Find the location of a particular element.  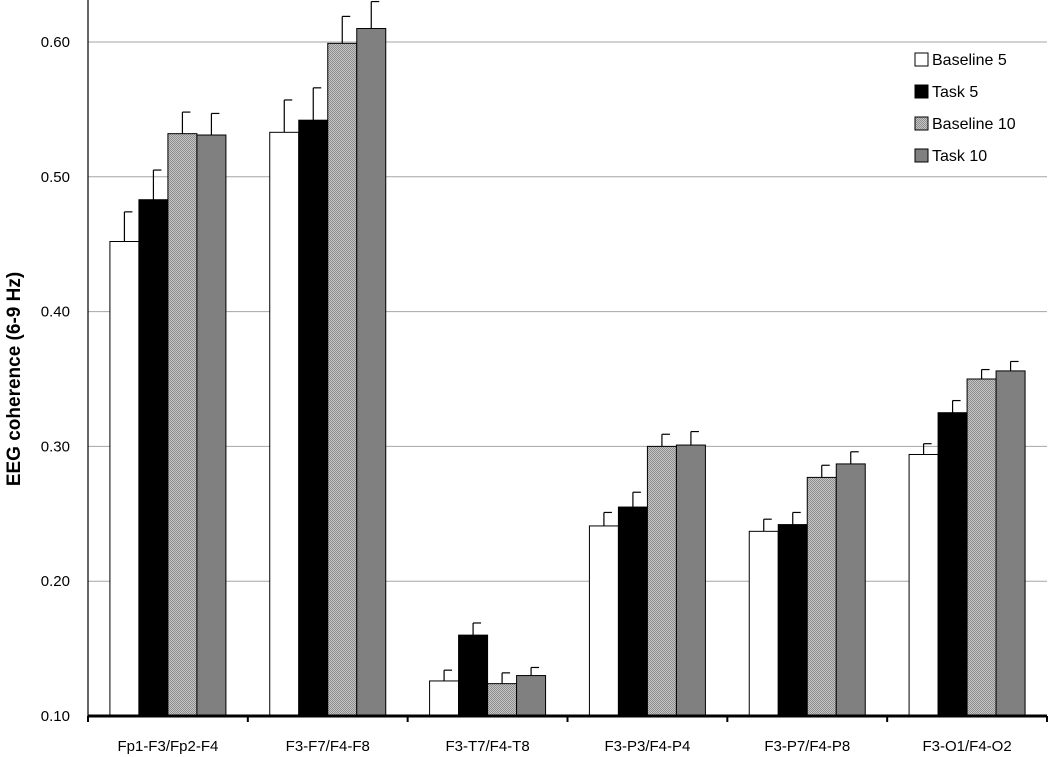

legend-label: Task 10 is located at coordinates (959, 156).